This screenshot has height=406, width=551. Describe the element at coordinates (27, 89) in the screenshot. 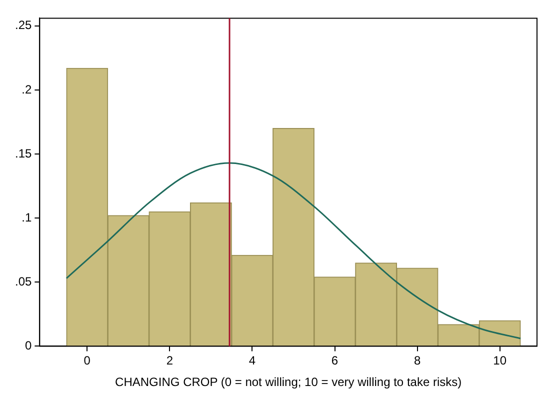

I see `y-tick-label: .2` at that location.